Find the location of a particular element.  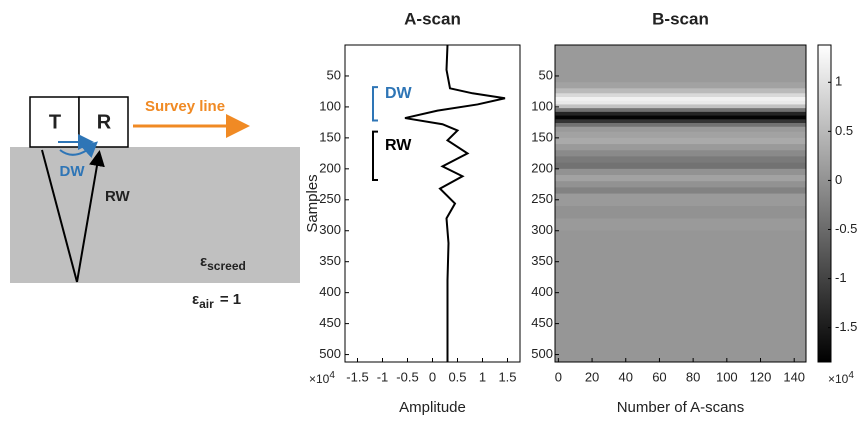

x-tick-label: 60 is located at coordinates (659, 376).